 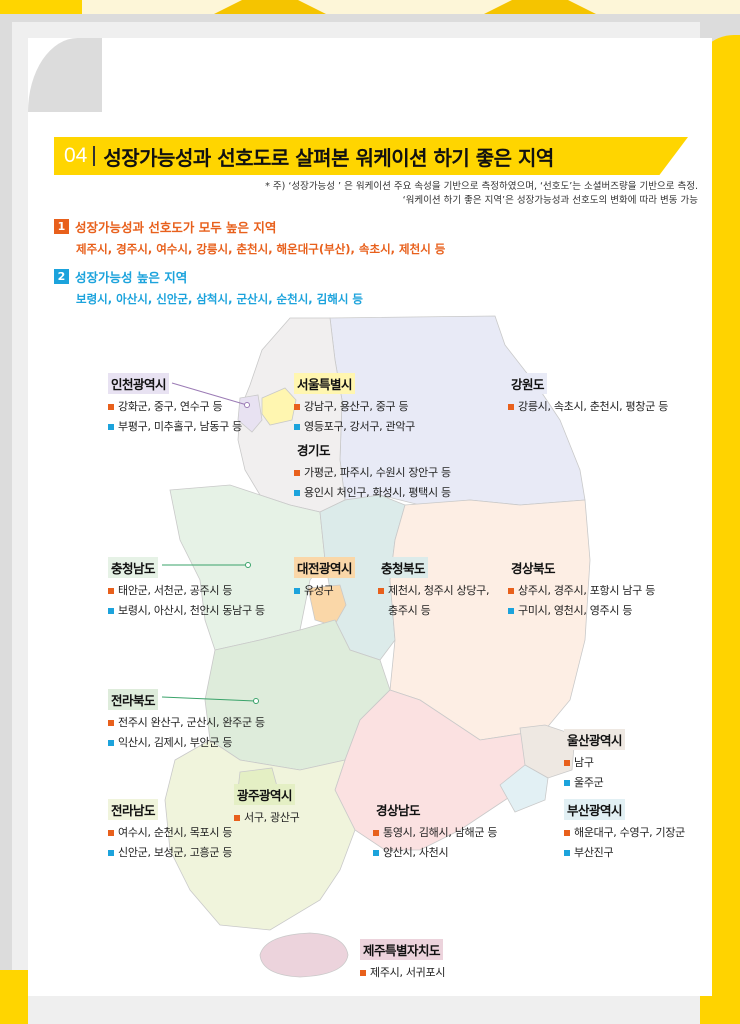 I want to click on region-name: 제주특별자치도, so click(x=402, y=949).